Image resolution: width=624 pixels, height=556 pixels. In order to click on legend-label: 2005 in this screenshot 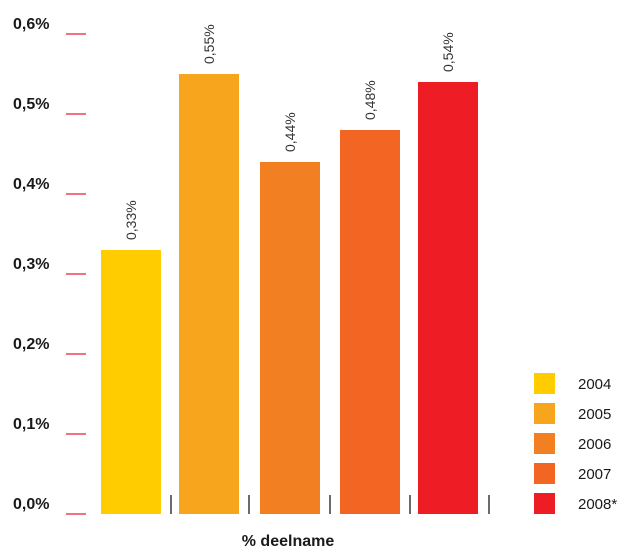, I will do `click(594, 414)`.